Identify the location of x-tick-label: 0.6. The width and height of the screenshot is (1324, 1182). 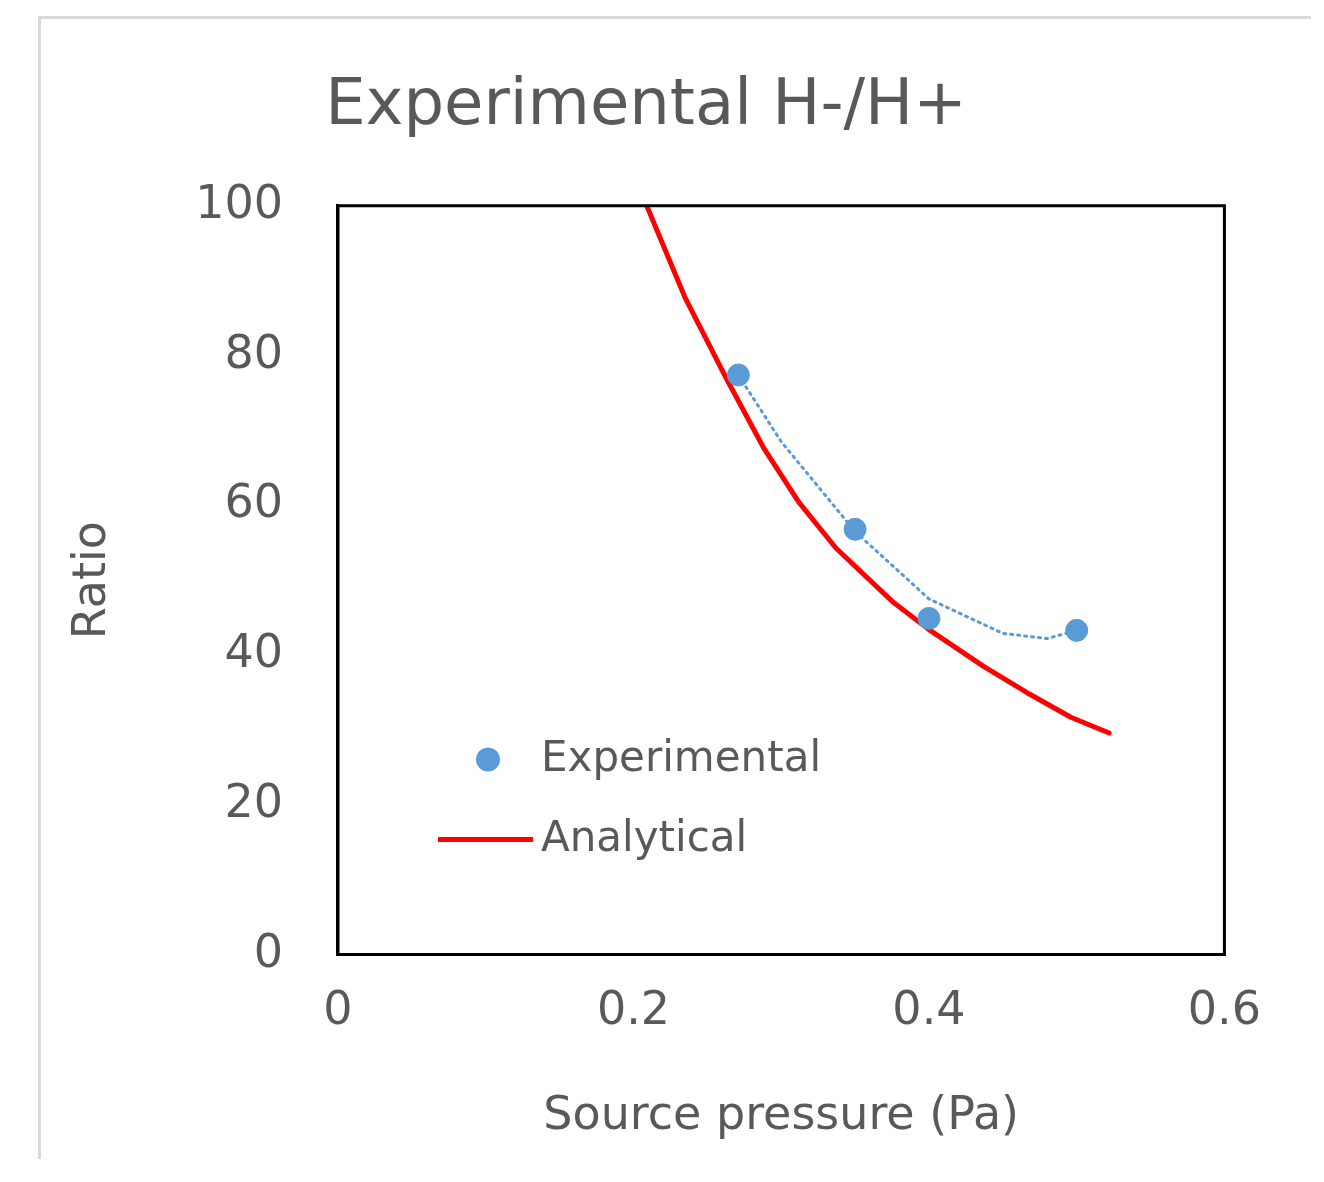
(1224, 1008).